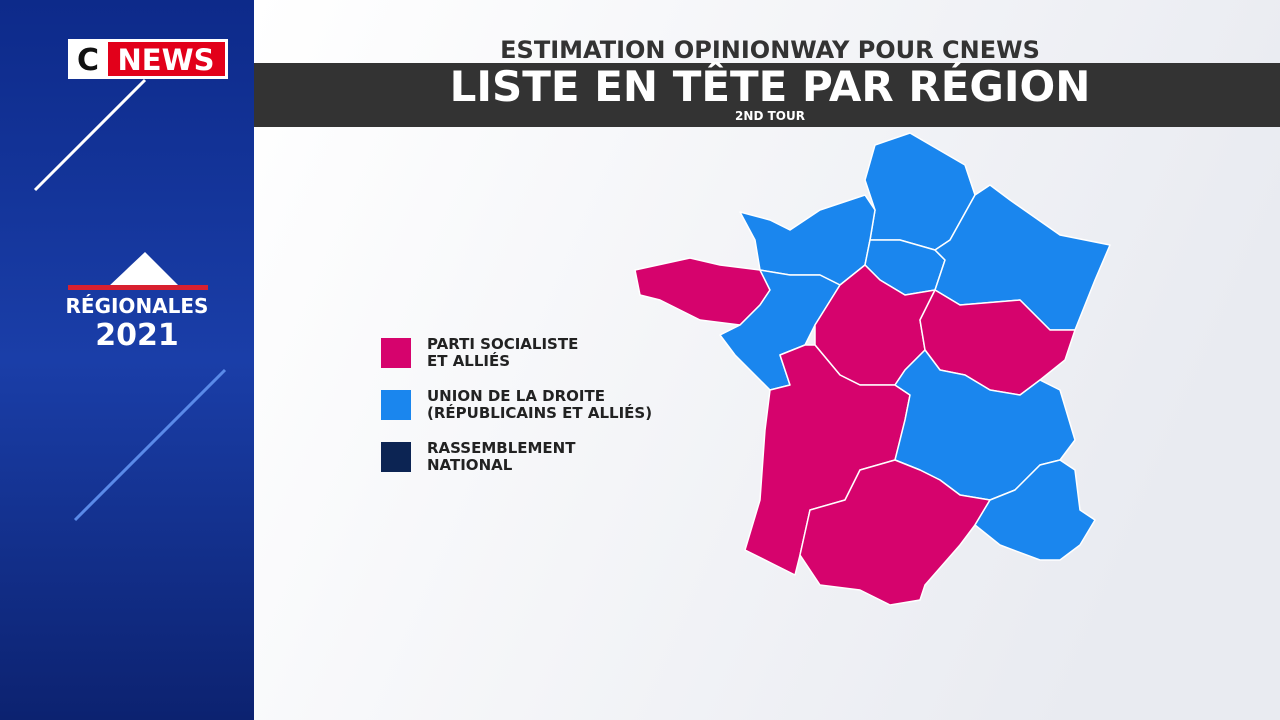 This screenshot has width=1280, height=720. Describe the element at coordinates (137, 335) in the screenshot. I see `sidebar-year: 2021` at that location.